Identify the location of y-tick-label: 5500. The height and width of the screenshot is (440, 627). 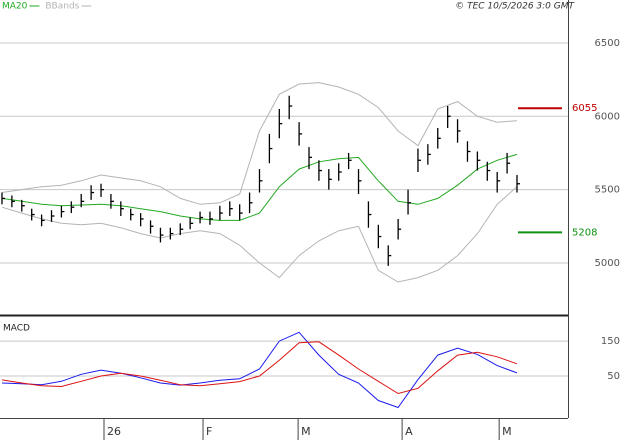
(607, 190).